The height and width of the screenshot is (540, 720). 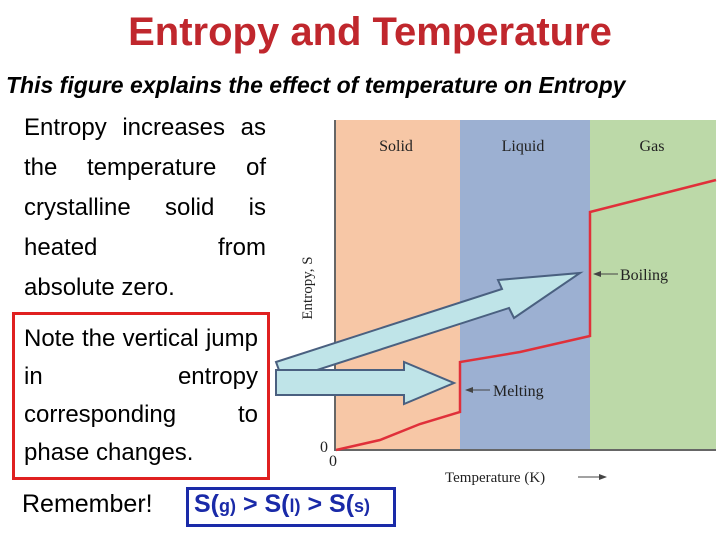 What do you see at coordinates (652, 146) in the screenshot?
I see `region-label-gas: Gas` at bounding box center [652, 146].